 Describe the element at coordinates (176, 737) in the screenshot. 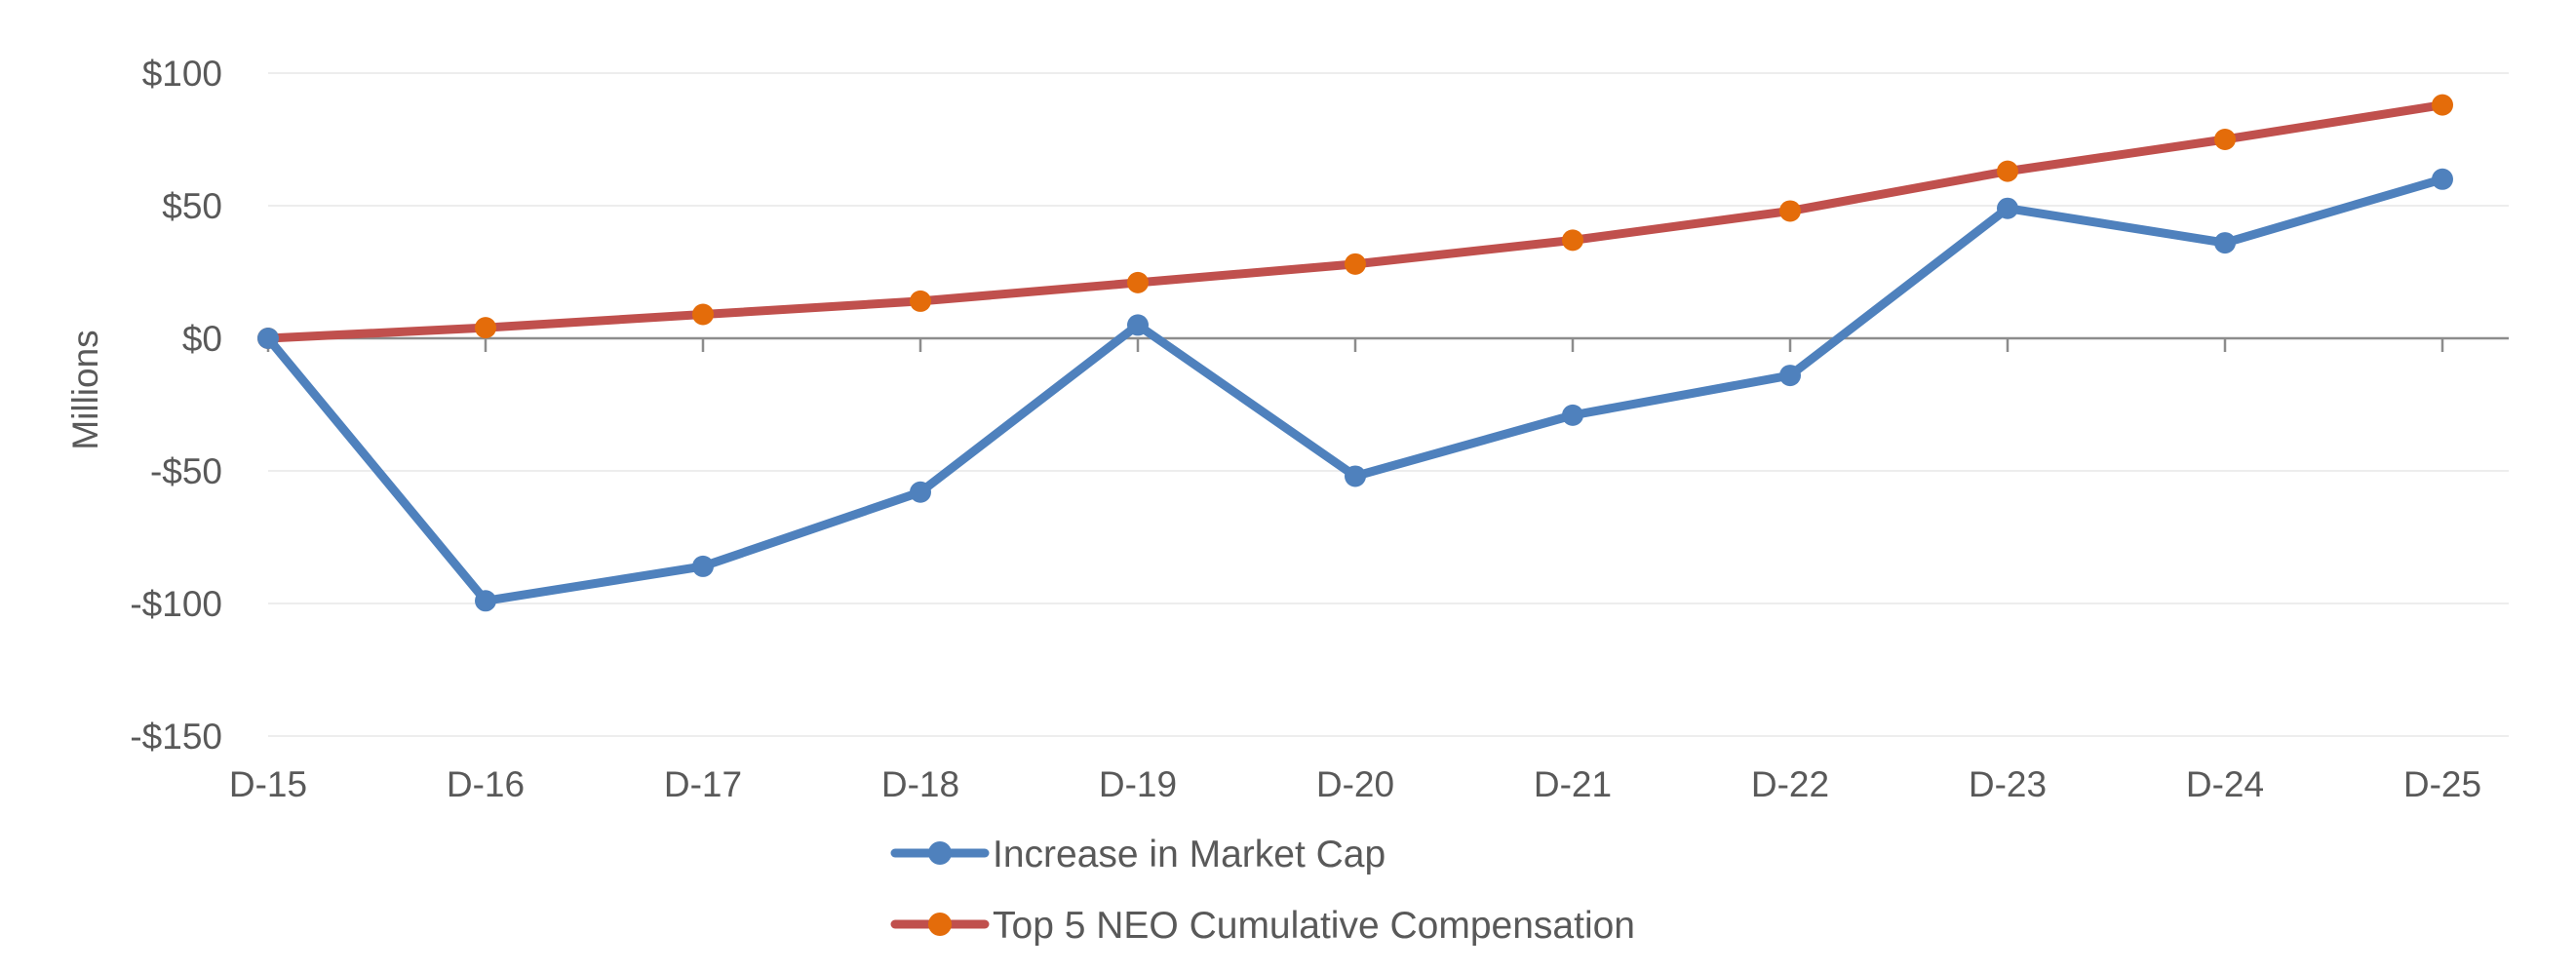

I see `y-tick-label: -$150` at that location.